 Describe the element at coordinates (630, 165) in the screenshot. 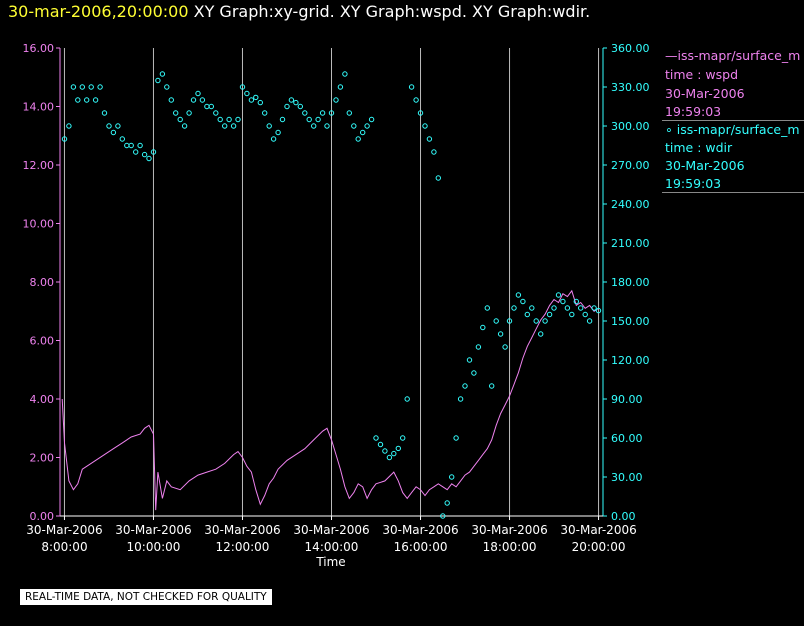

I see `y-right-tick-label: 270.00` at that location.